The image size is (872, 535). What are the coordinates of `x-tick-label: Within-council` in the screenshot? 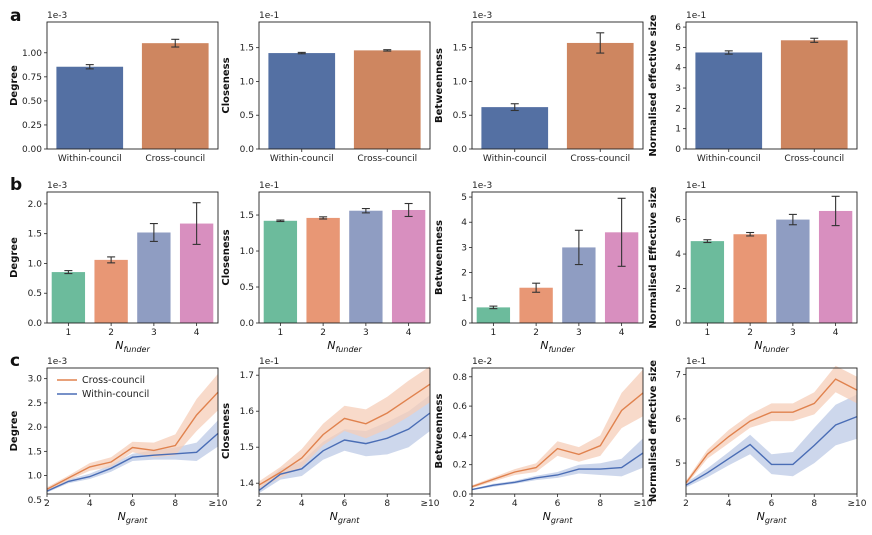 It's located at (302, 159).